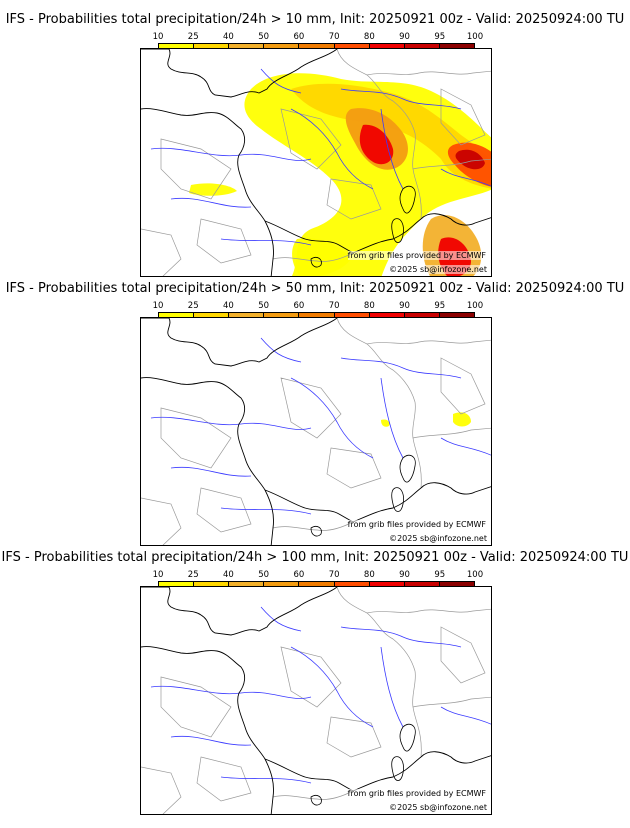 The height and width of the screenshot is (828, 630). I want to click on legend-tick-label: 80, so click(369, 306).